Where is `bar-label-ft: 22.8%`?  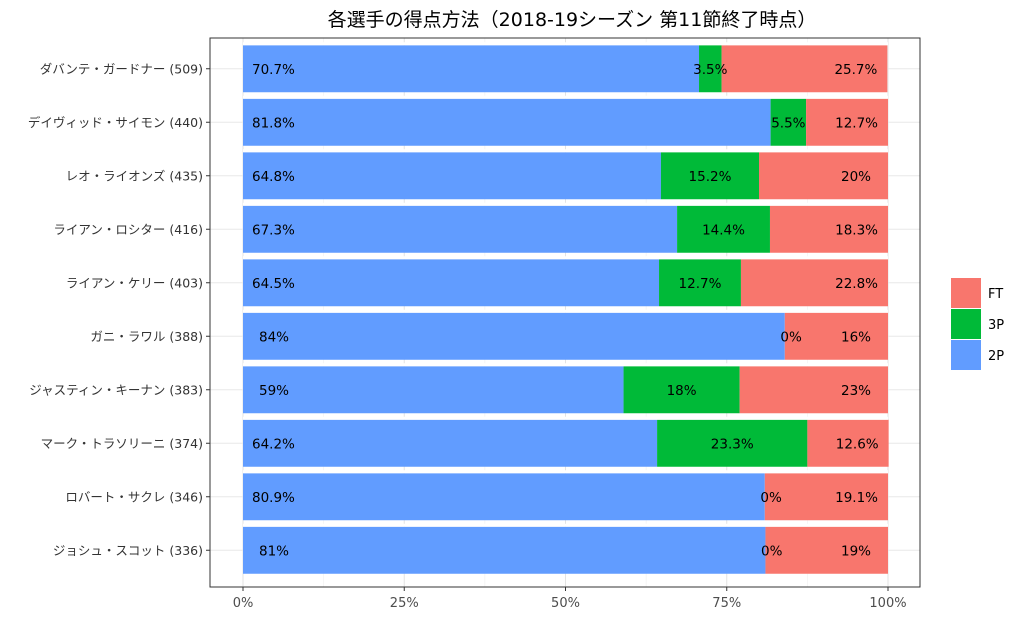
bar-label-ft: 22.8% is located at coordinates (856, 284).